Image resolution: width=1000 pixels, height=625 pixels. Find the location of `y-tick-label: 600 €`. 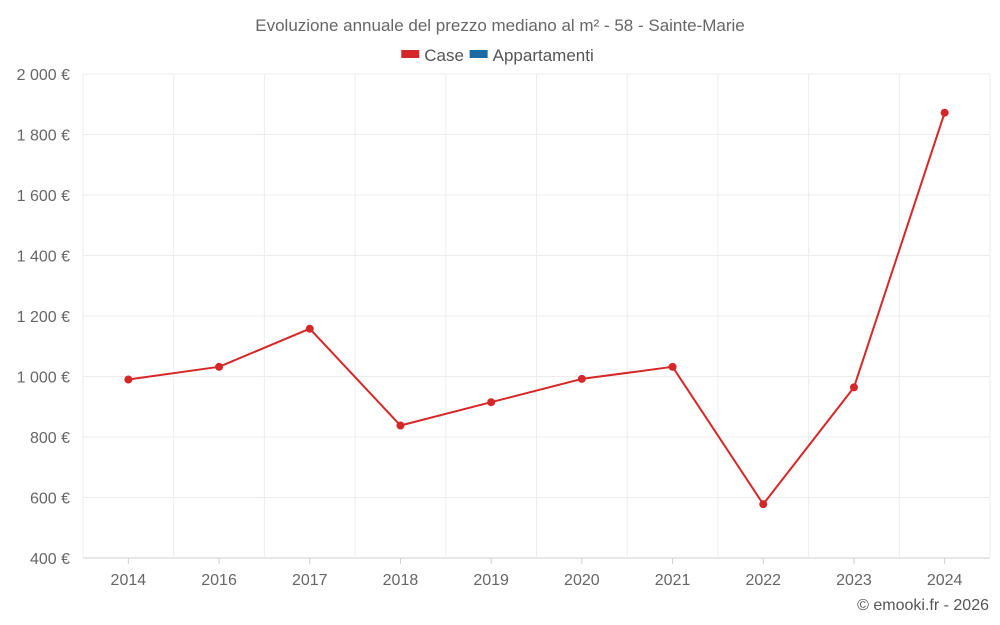

y-tick-label: 600 € is located at coordinates (50, 499).